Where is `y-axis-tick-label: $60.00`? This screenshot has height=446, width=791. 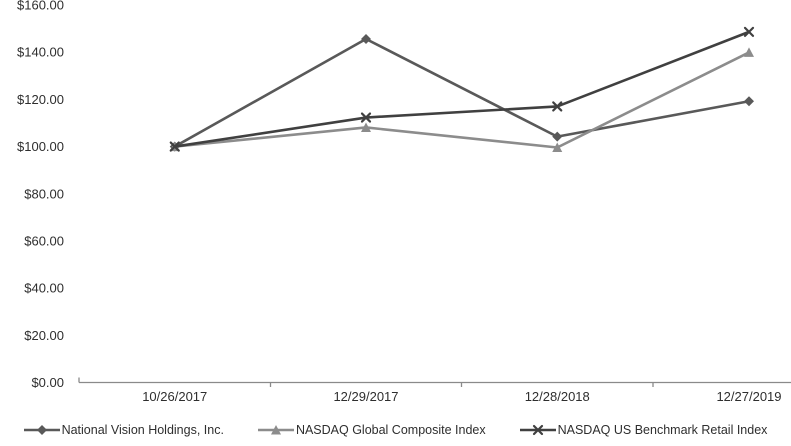 y-axis-tick-label: $60.00 is located at coordinates (44, 240).